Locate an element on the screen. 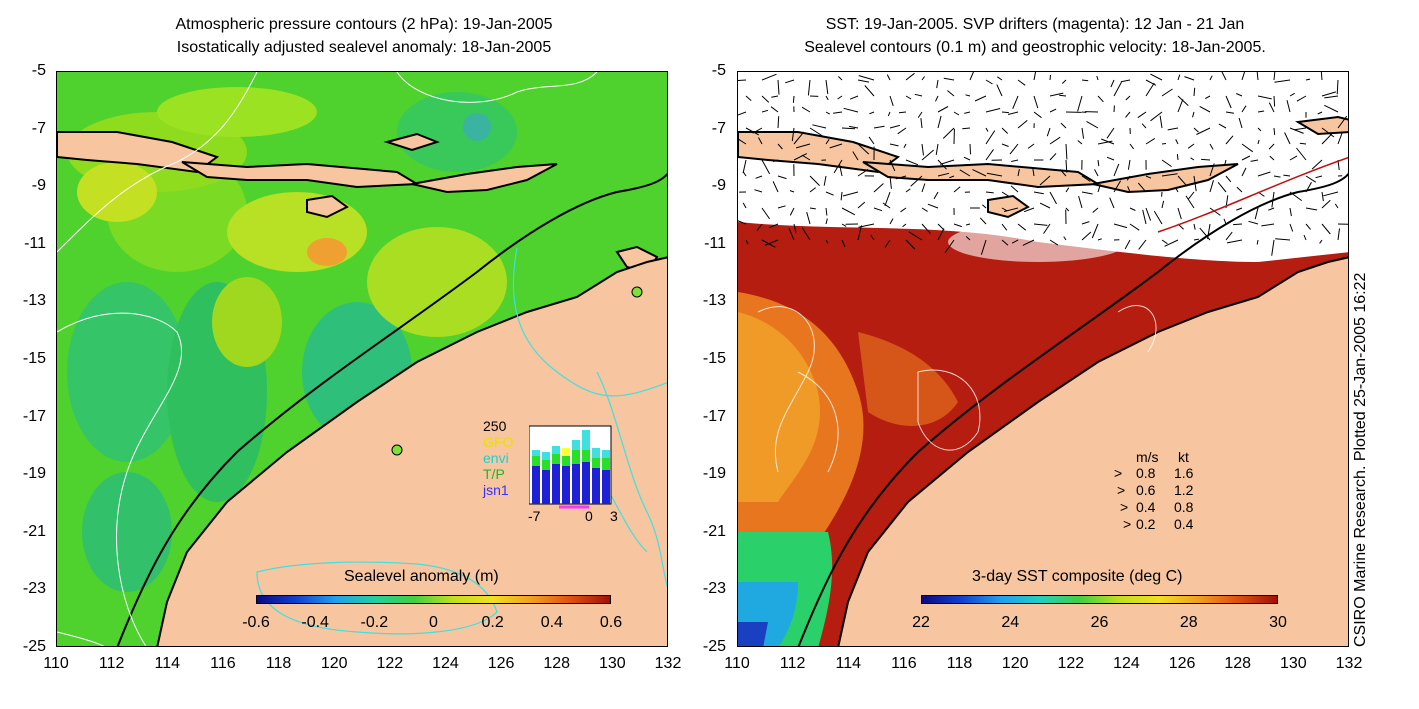 The image size is (1419, 709). x-tick: 130 is located at coordinates (612, 663).